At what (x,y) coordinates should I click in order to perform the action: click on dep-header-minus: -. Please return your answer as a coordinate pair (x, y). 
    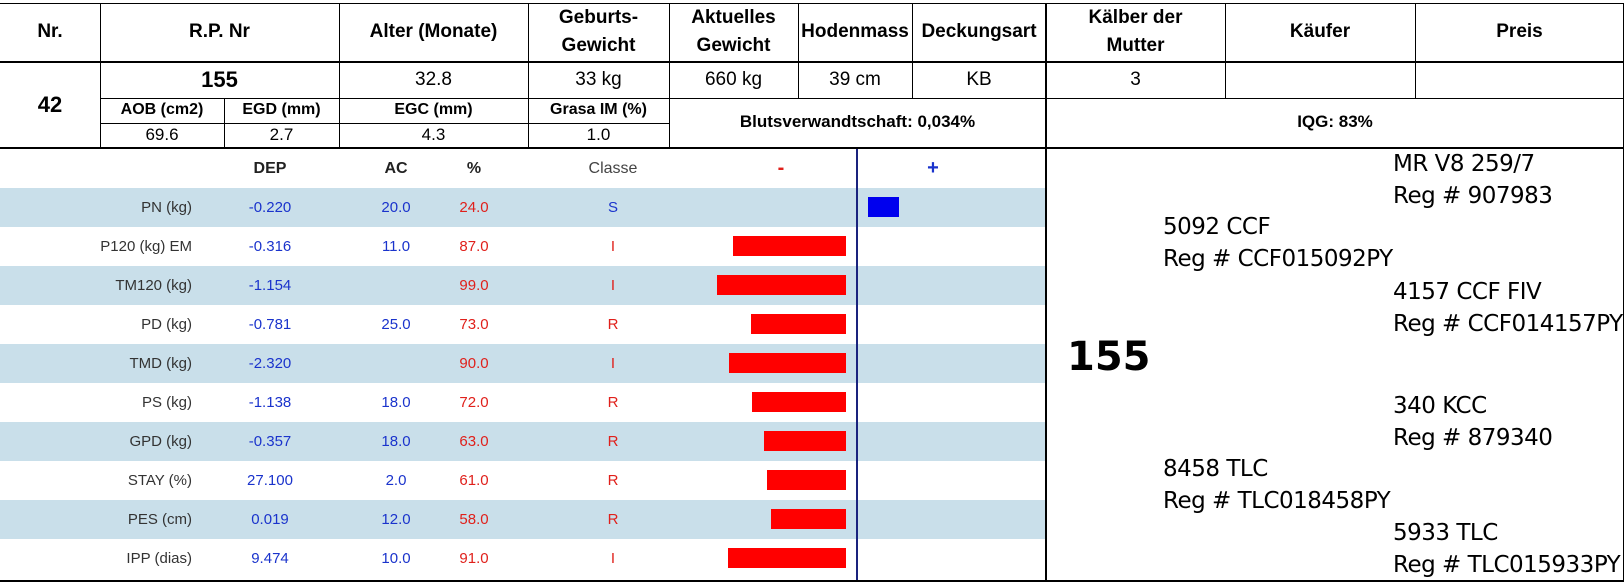
    Looking at the image, I should click on (781, 168).